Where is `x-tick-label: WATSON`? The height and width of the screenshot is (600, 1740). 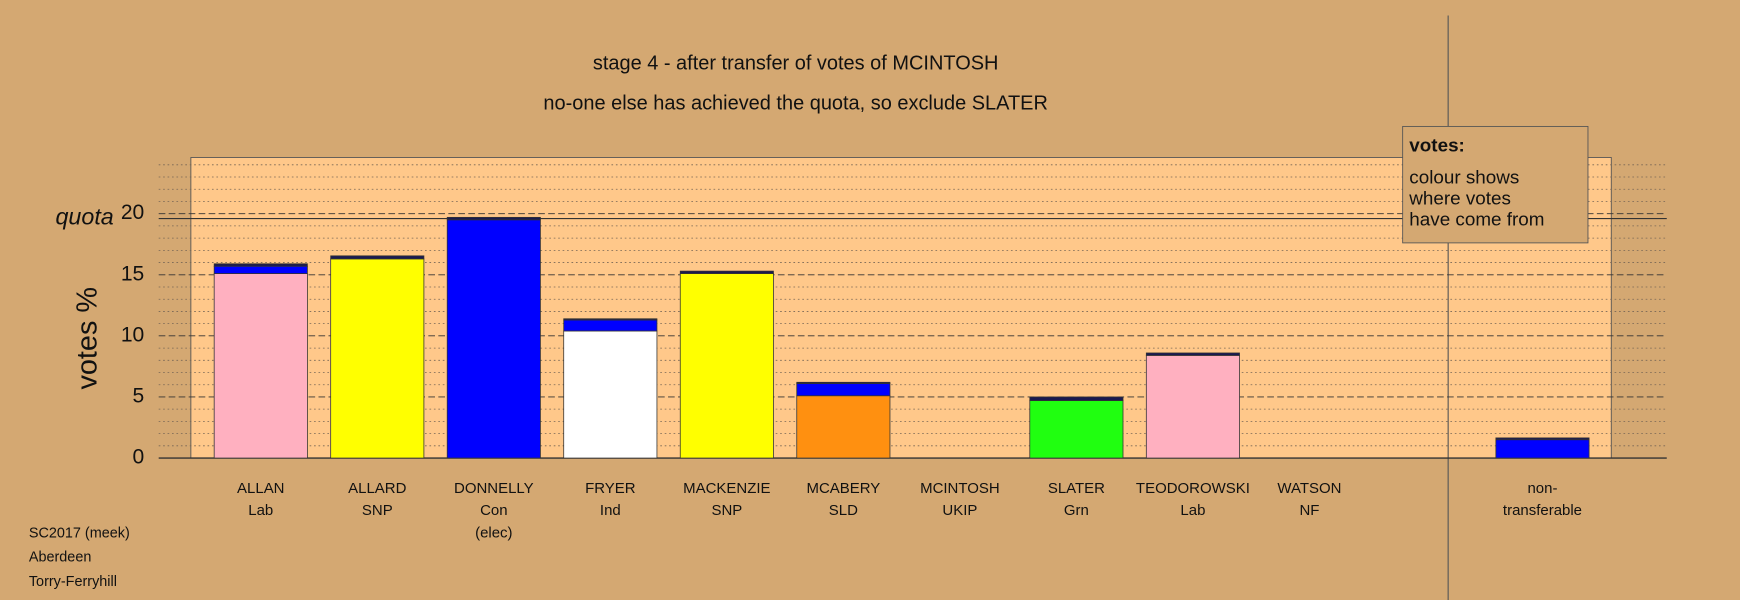 x-tick-label: WATSON is located at coordinates (1309, 488).